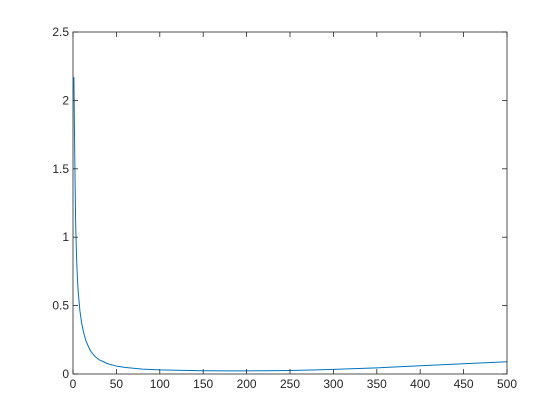  Describe the element at coordinates (160, 384) in the screenshot. I see `x-tick-label: 100` at that location.